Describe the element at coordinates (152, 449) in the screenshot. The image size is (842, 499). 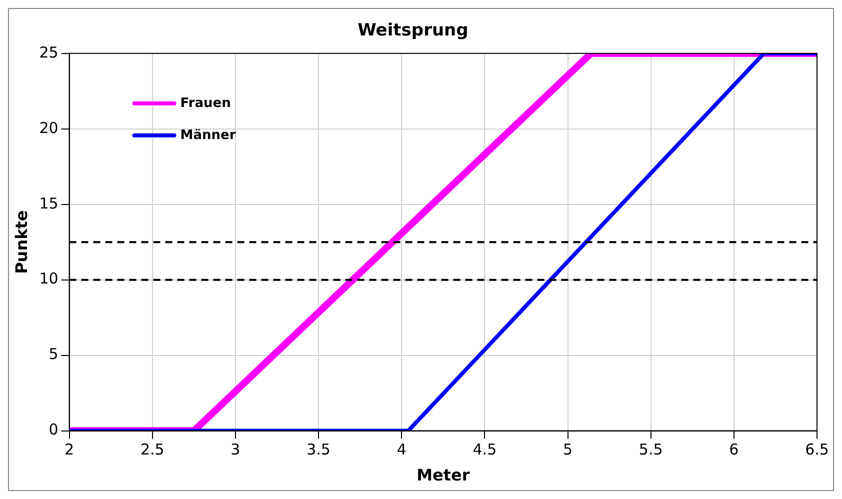
I see `x-tick-label: 2.5` at that location.